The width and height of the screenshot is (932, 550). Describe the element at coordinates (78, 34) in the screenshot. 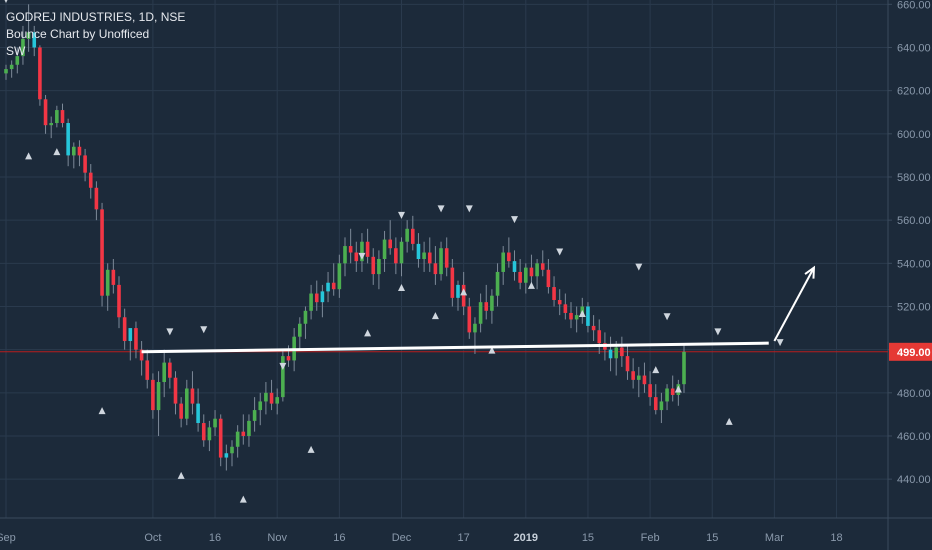

I see `indicator-label: Bounce Chart by Unofficed` at that location.